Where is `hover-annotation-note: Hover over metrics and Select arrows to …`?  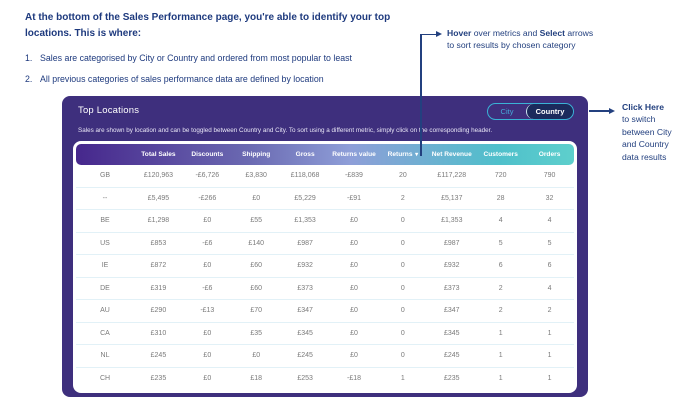 hover-annotation-note: Hover over metrics and Select arrows to … is located at coordinates (533, 39).